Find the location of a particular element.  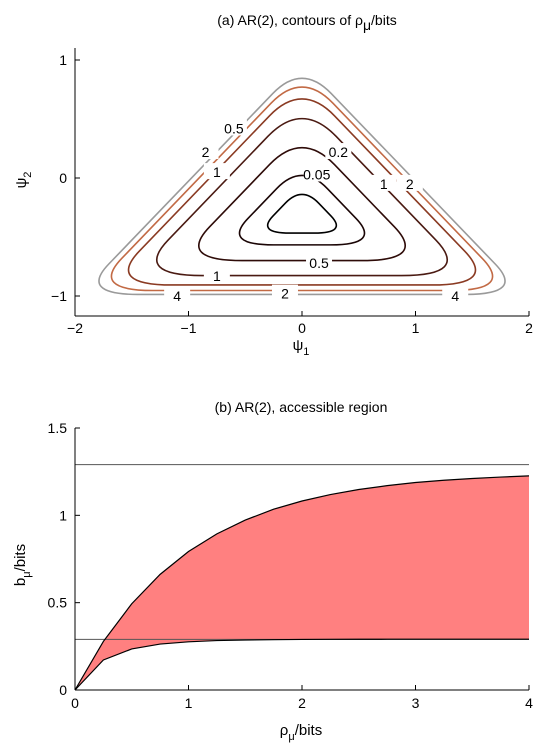

panel-a-ylabel: ψ2 is located at coordinates (23, 180).